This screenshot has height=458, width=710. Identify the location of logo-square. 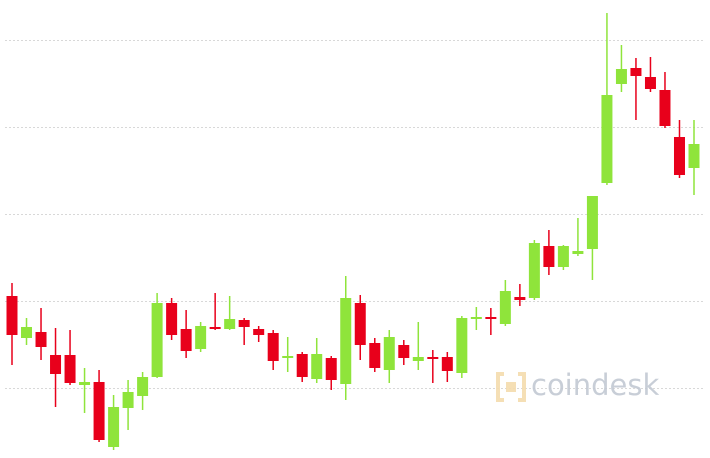
(511, 387).